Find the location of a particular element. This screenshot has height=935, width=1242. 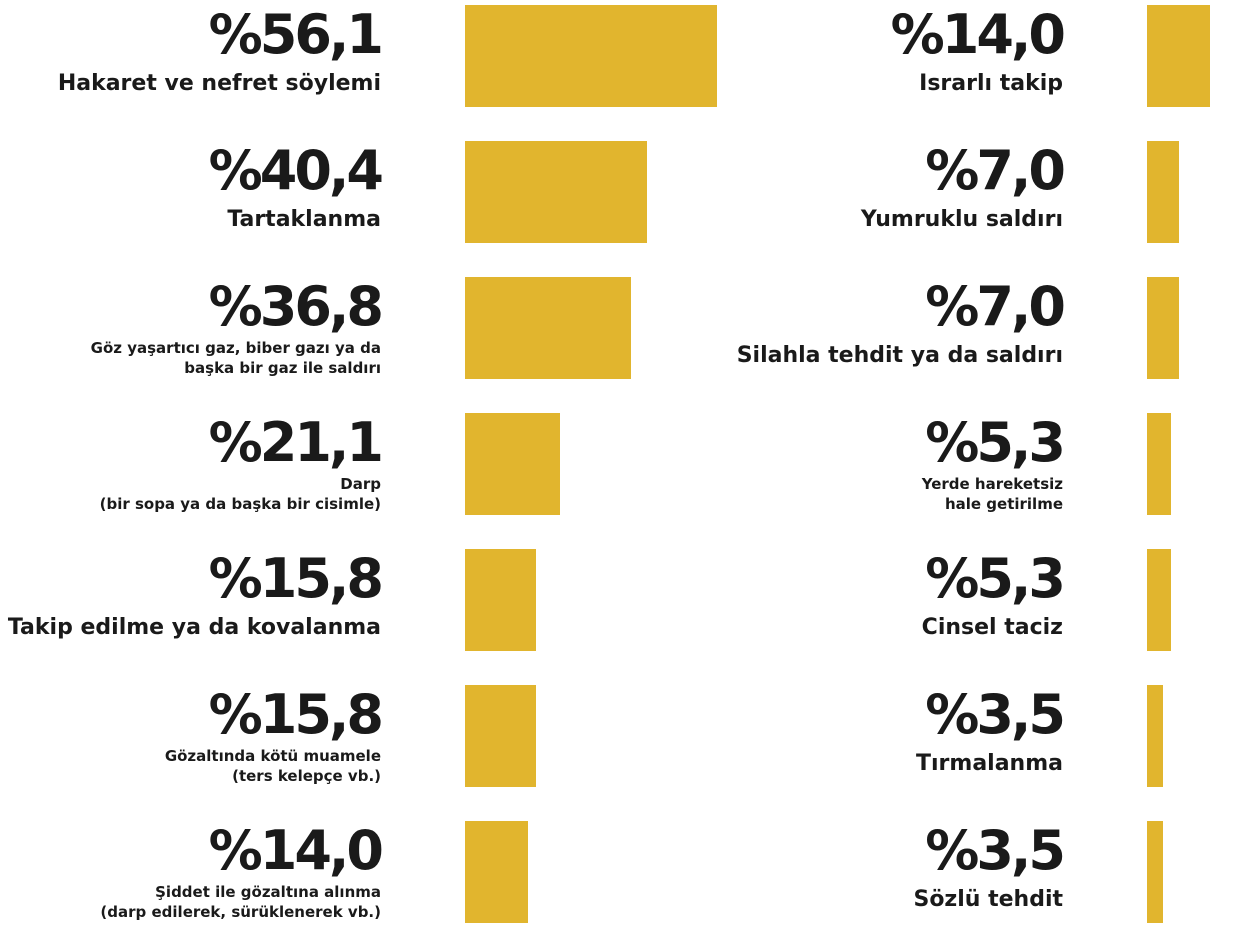

category-label: Cinsel taciz is located at coordinates (992, 627).